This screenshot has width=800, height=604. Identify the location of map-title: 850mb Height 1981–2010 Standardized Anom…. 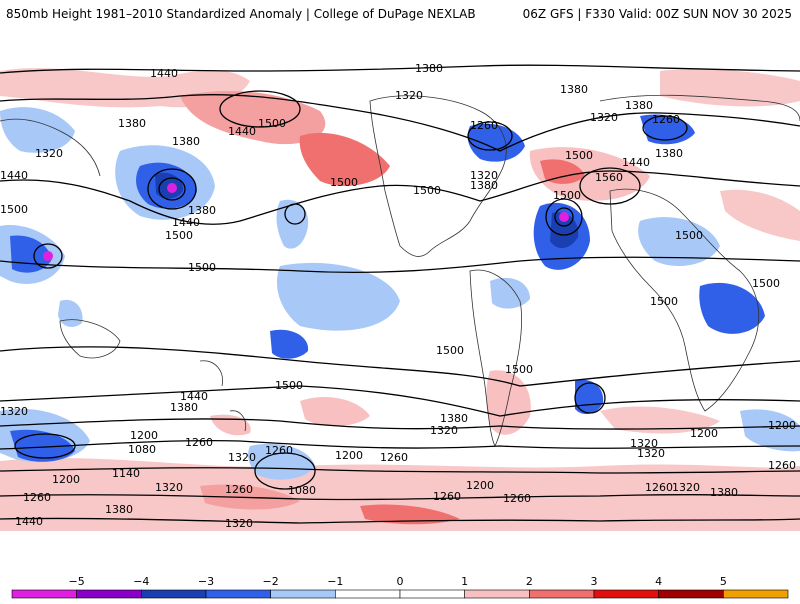
(241, 14).